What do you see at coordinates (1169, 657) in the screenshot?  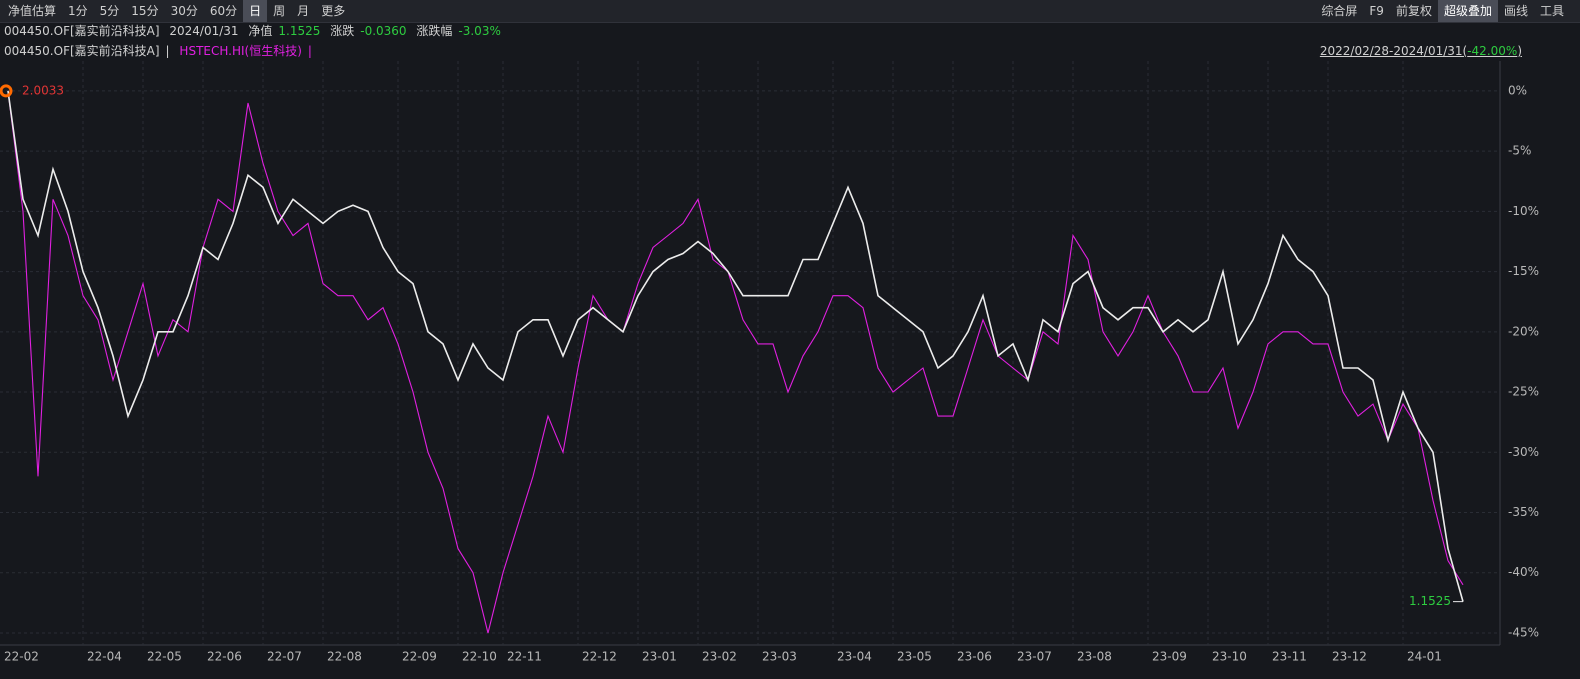 I see `x-tick-label: 23-09` at bounding box center [1169, 657].